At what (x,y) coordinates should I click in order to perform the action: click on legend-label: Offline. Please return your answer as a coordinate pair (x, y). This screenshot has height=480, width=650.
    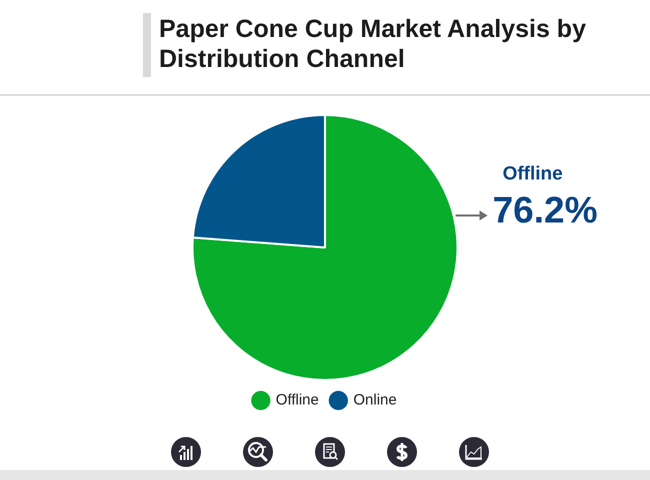
    Looking at the image, I should click on (297, 400).